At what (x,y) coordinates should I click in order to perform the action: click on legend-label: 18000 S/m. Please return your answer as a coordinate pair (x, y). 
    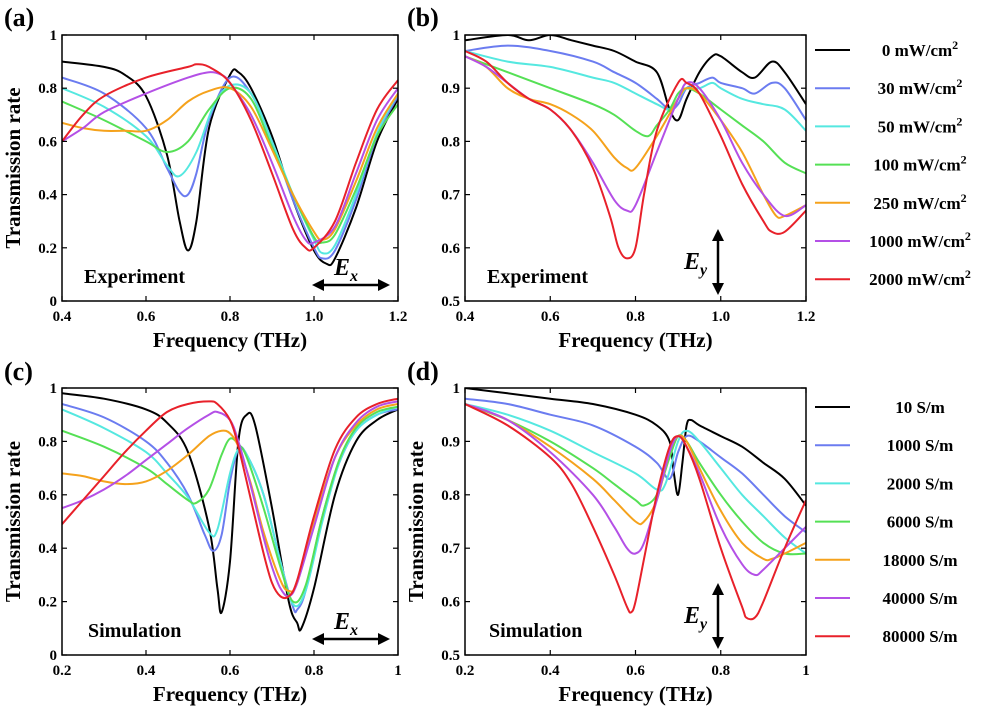
    Looking at the image, I should click on (919, 560).